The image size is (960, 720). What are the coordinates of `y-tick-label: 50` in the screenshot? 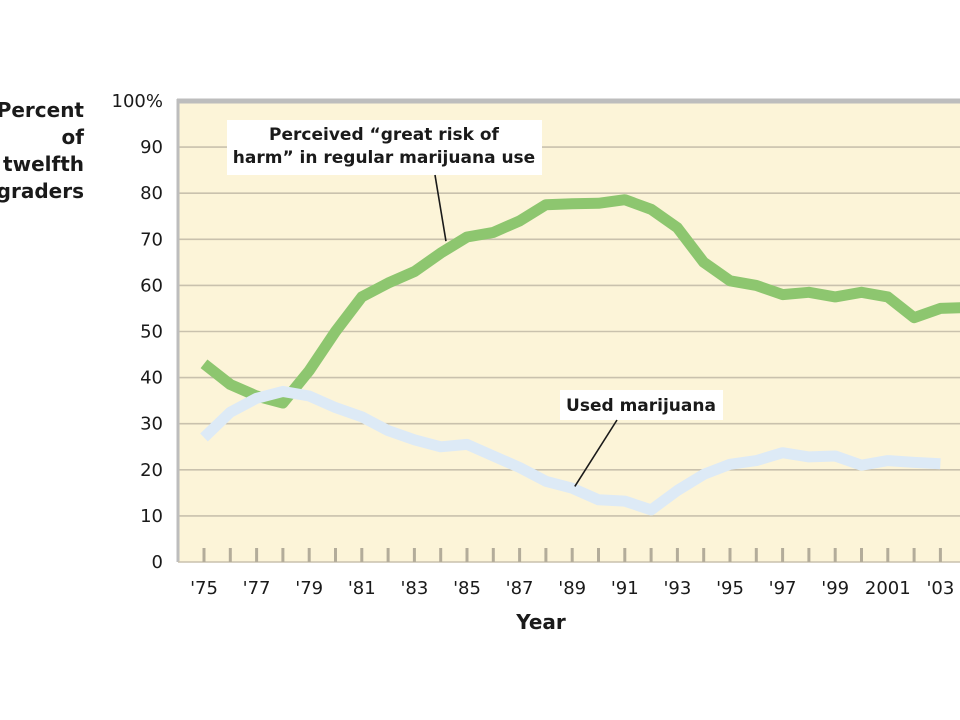 It's located at (151, 332).